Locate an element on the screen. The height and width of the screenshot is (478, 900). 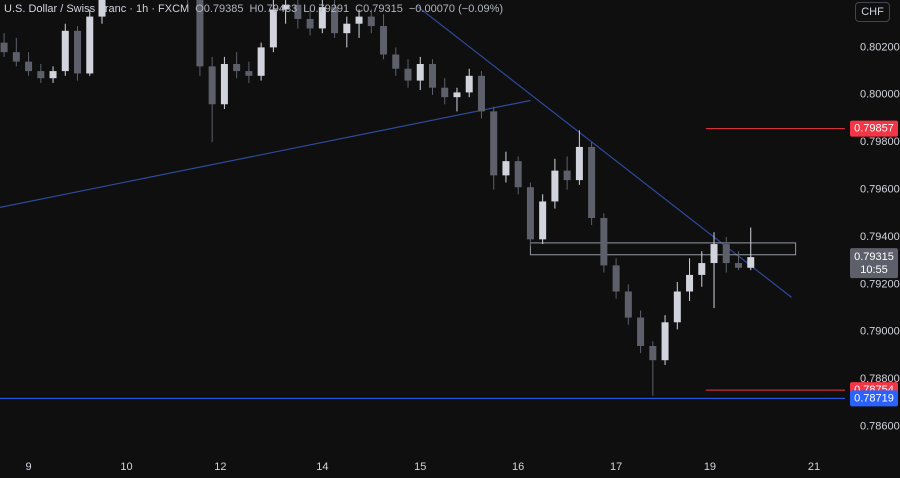
y-tick-label: 0.79400 is located at coordinates (880, 237).